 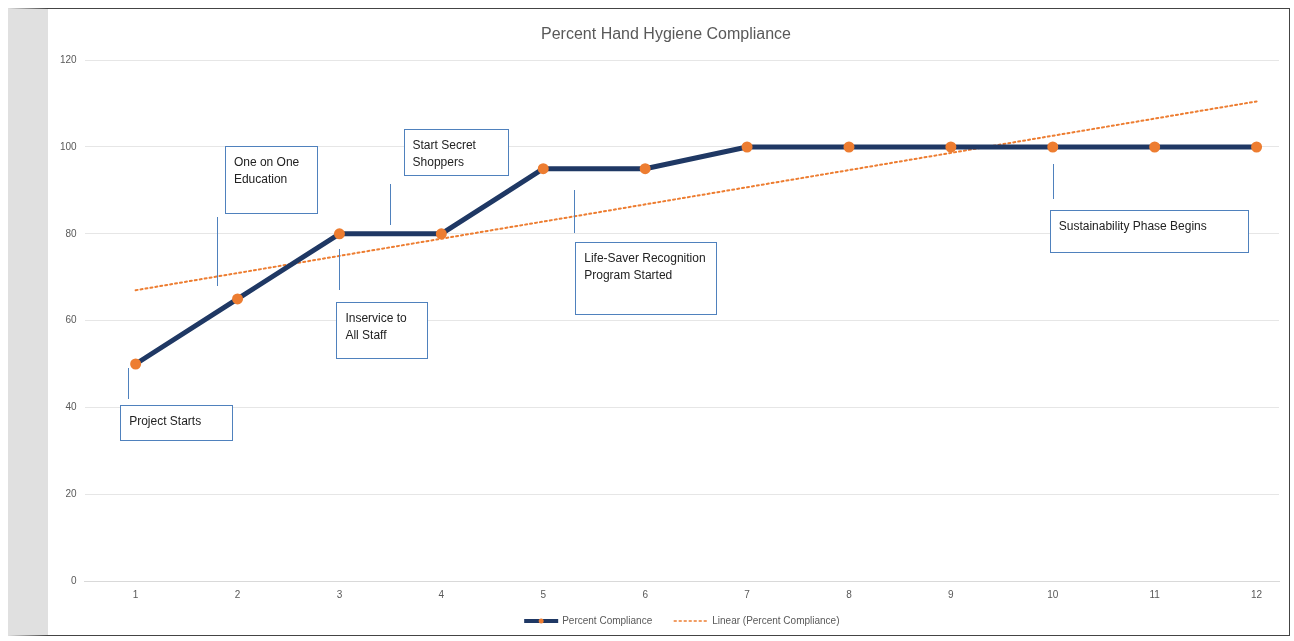 I want to click on annotation: Inservice to All Staff, so click(x=382, y=331).